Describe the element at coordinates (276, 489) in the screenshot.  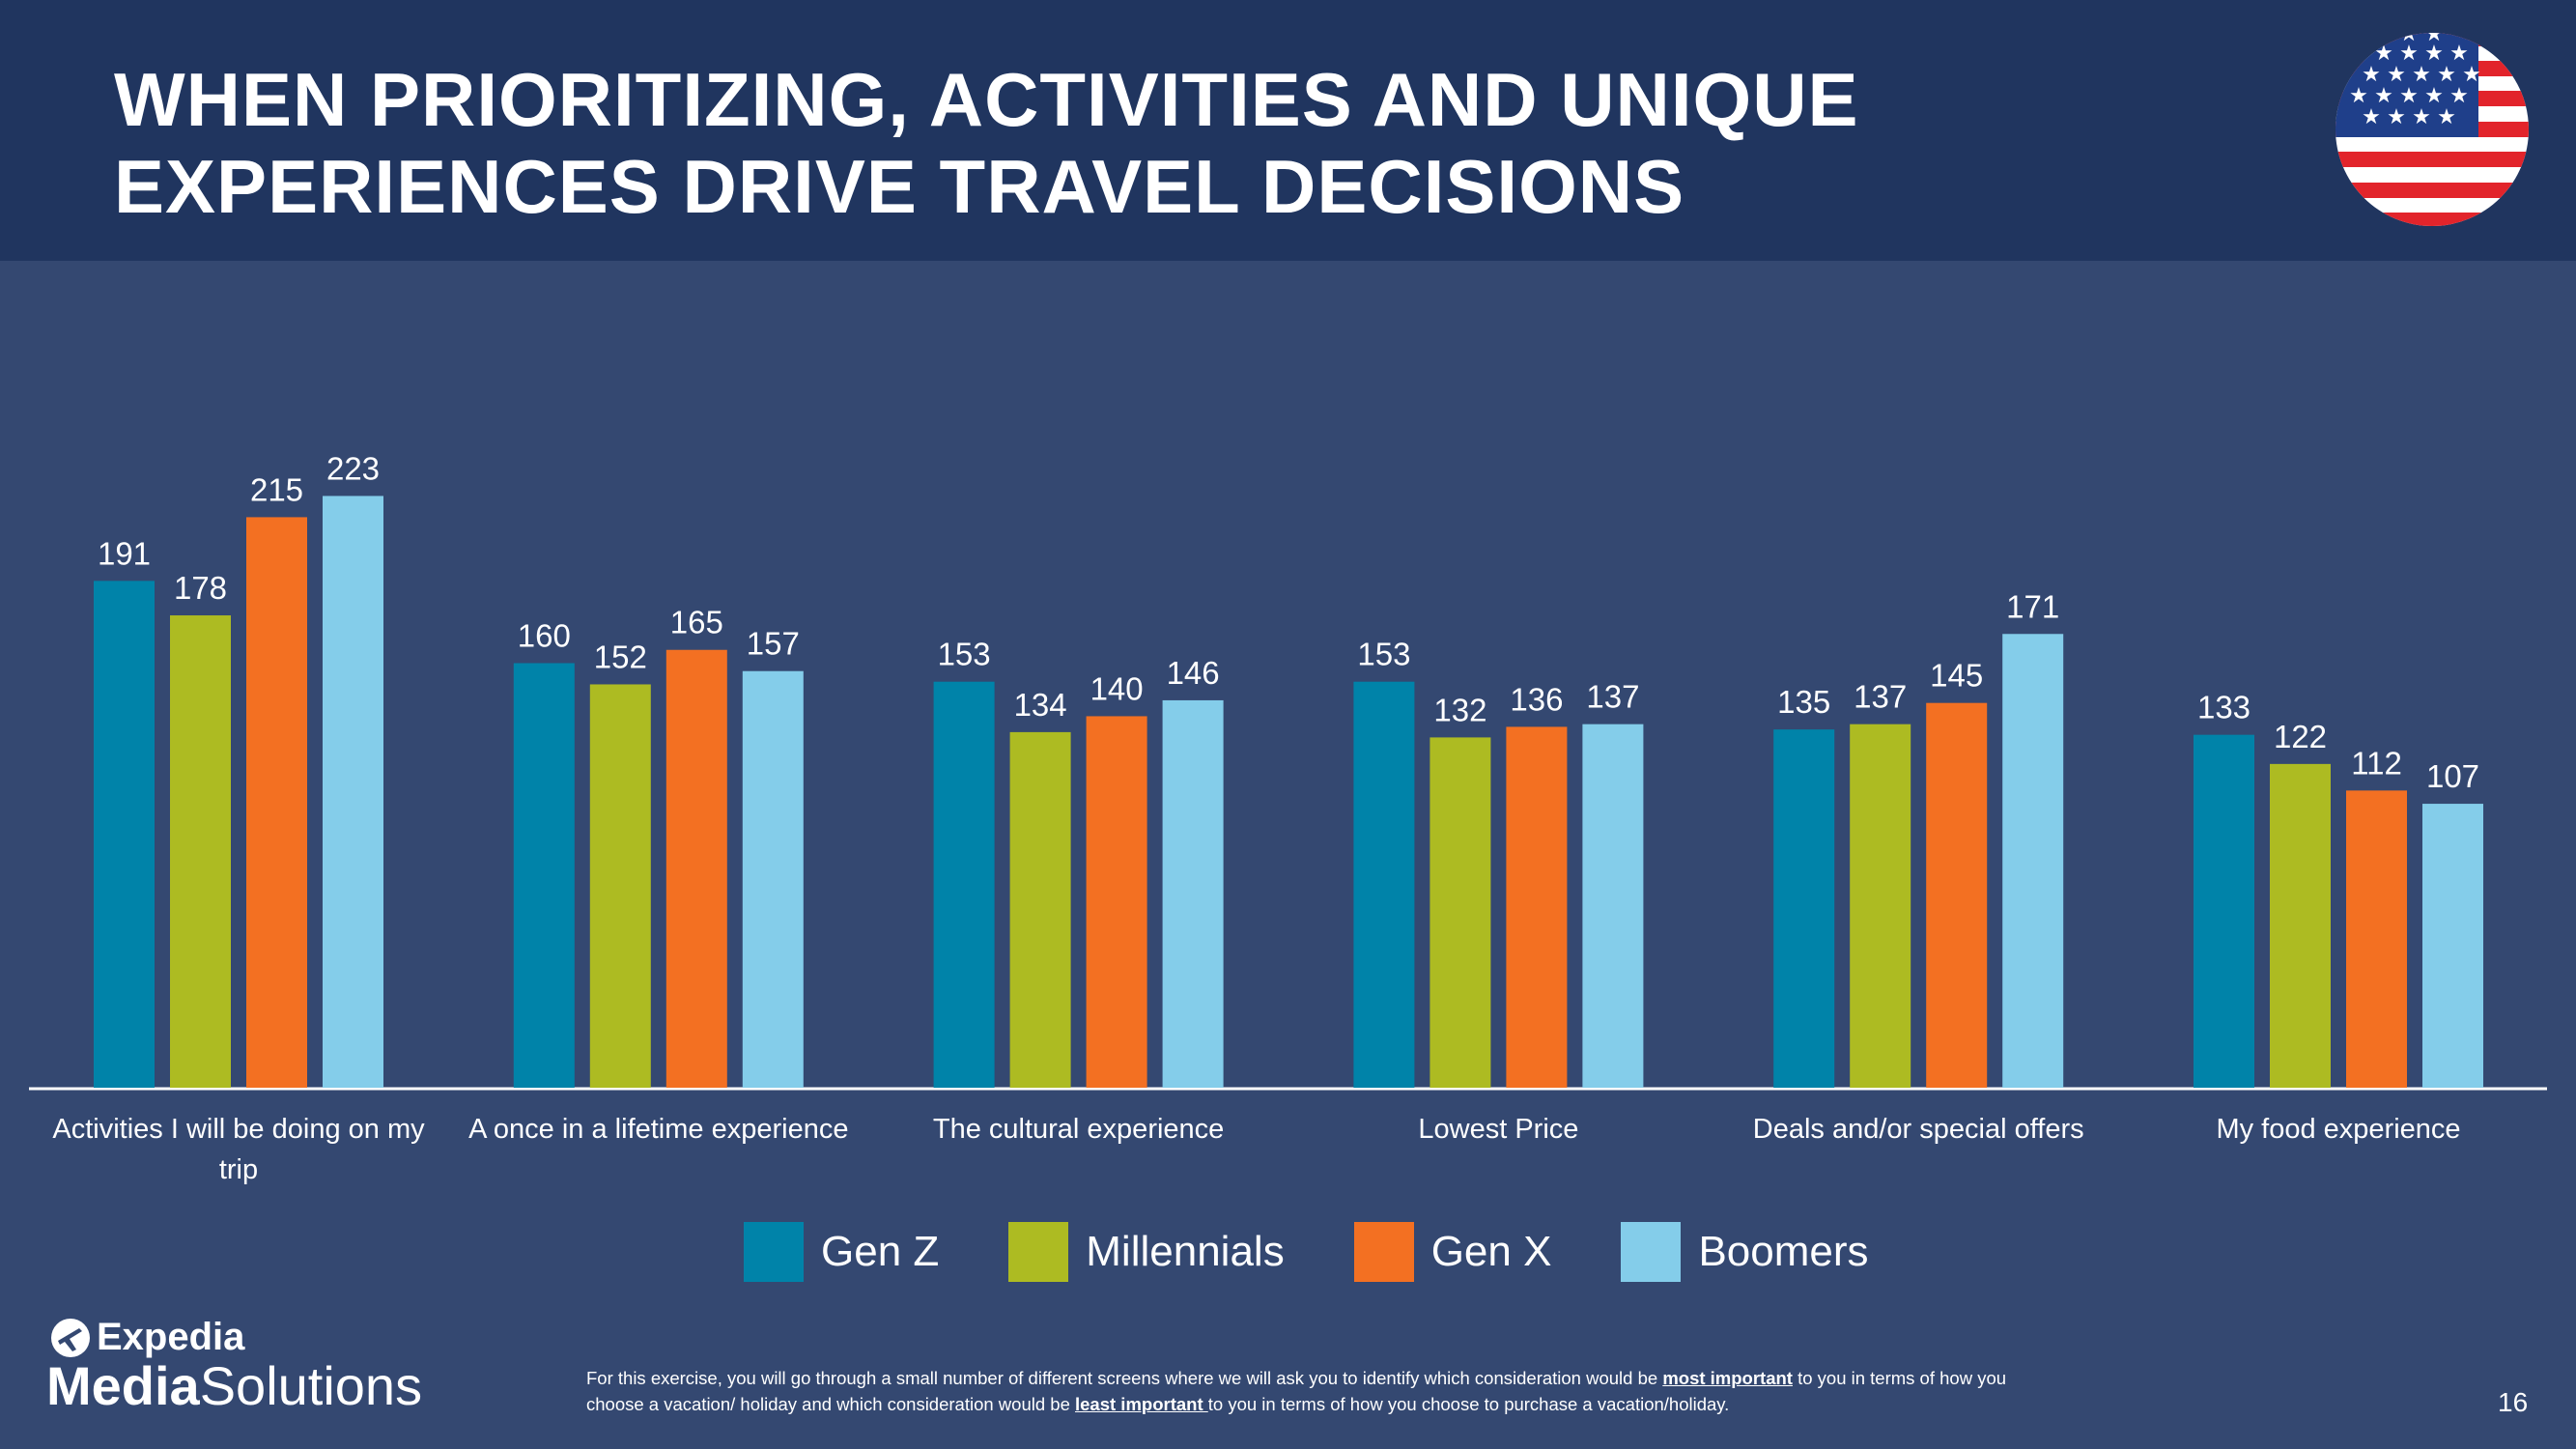
I see `data-label-gen-x-0: 215` at that location.